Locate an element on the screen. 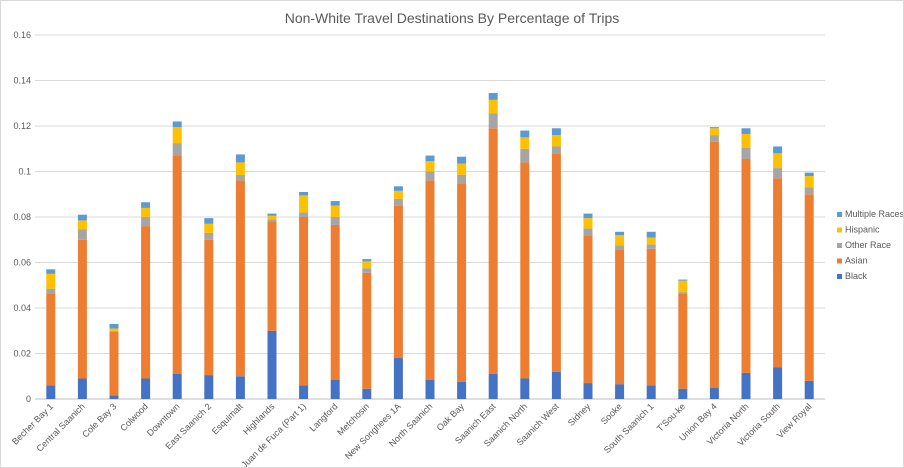 The height and width of the screenshot is (468, 904). y-tick-label: 0 is located at coordinates (28, 399).